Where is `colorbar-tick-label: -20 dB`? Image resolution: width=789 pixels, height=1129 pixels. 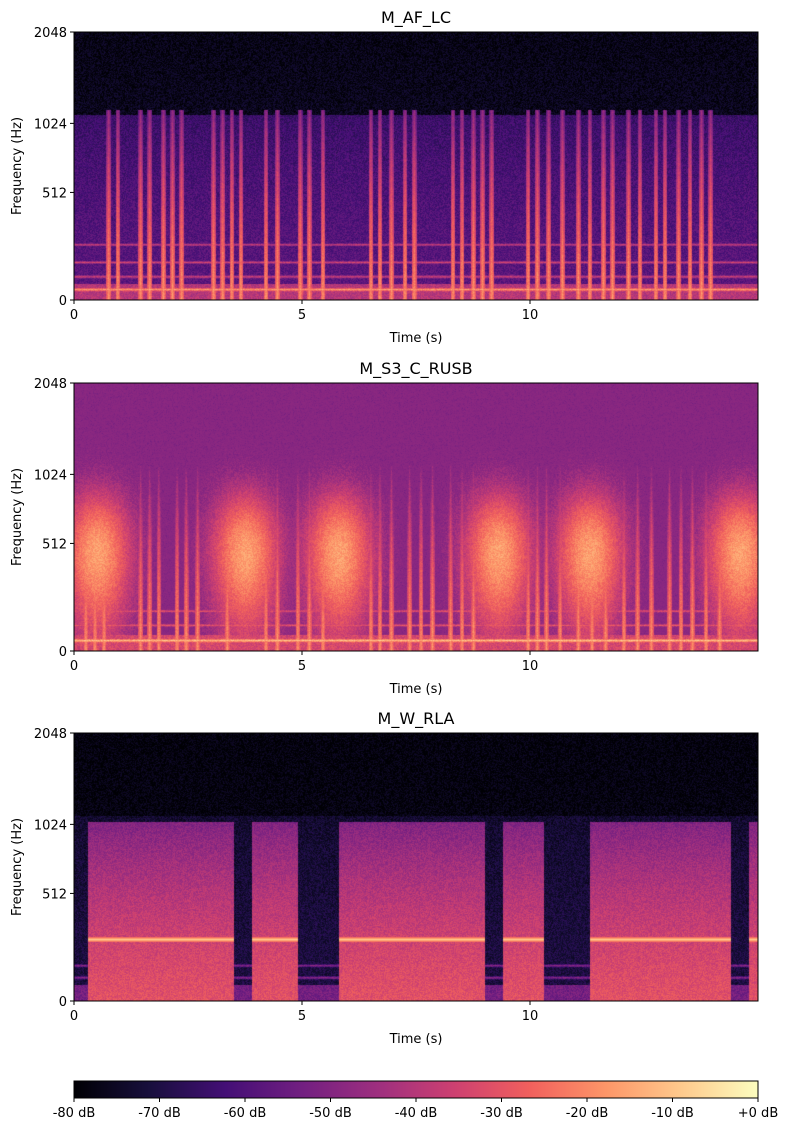 colorbar-tick-label: -20 dB is located at coordinates (587, 1113).